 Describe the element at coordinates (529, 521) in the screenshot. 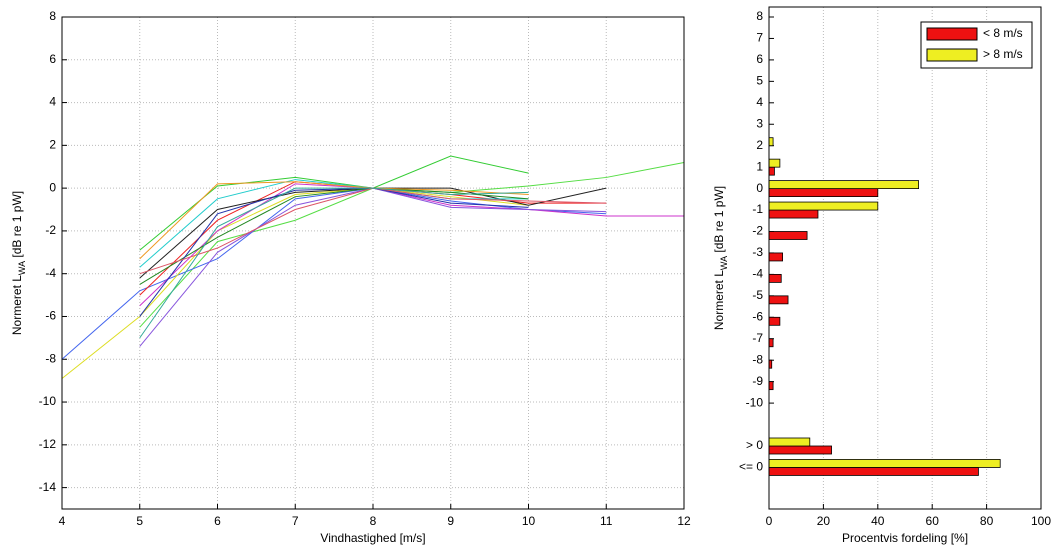

I see `x-tick-label: 10` at that location.